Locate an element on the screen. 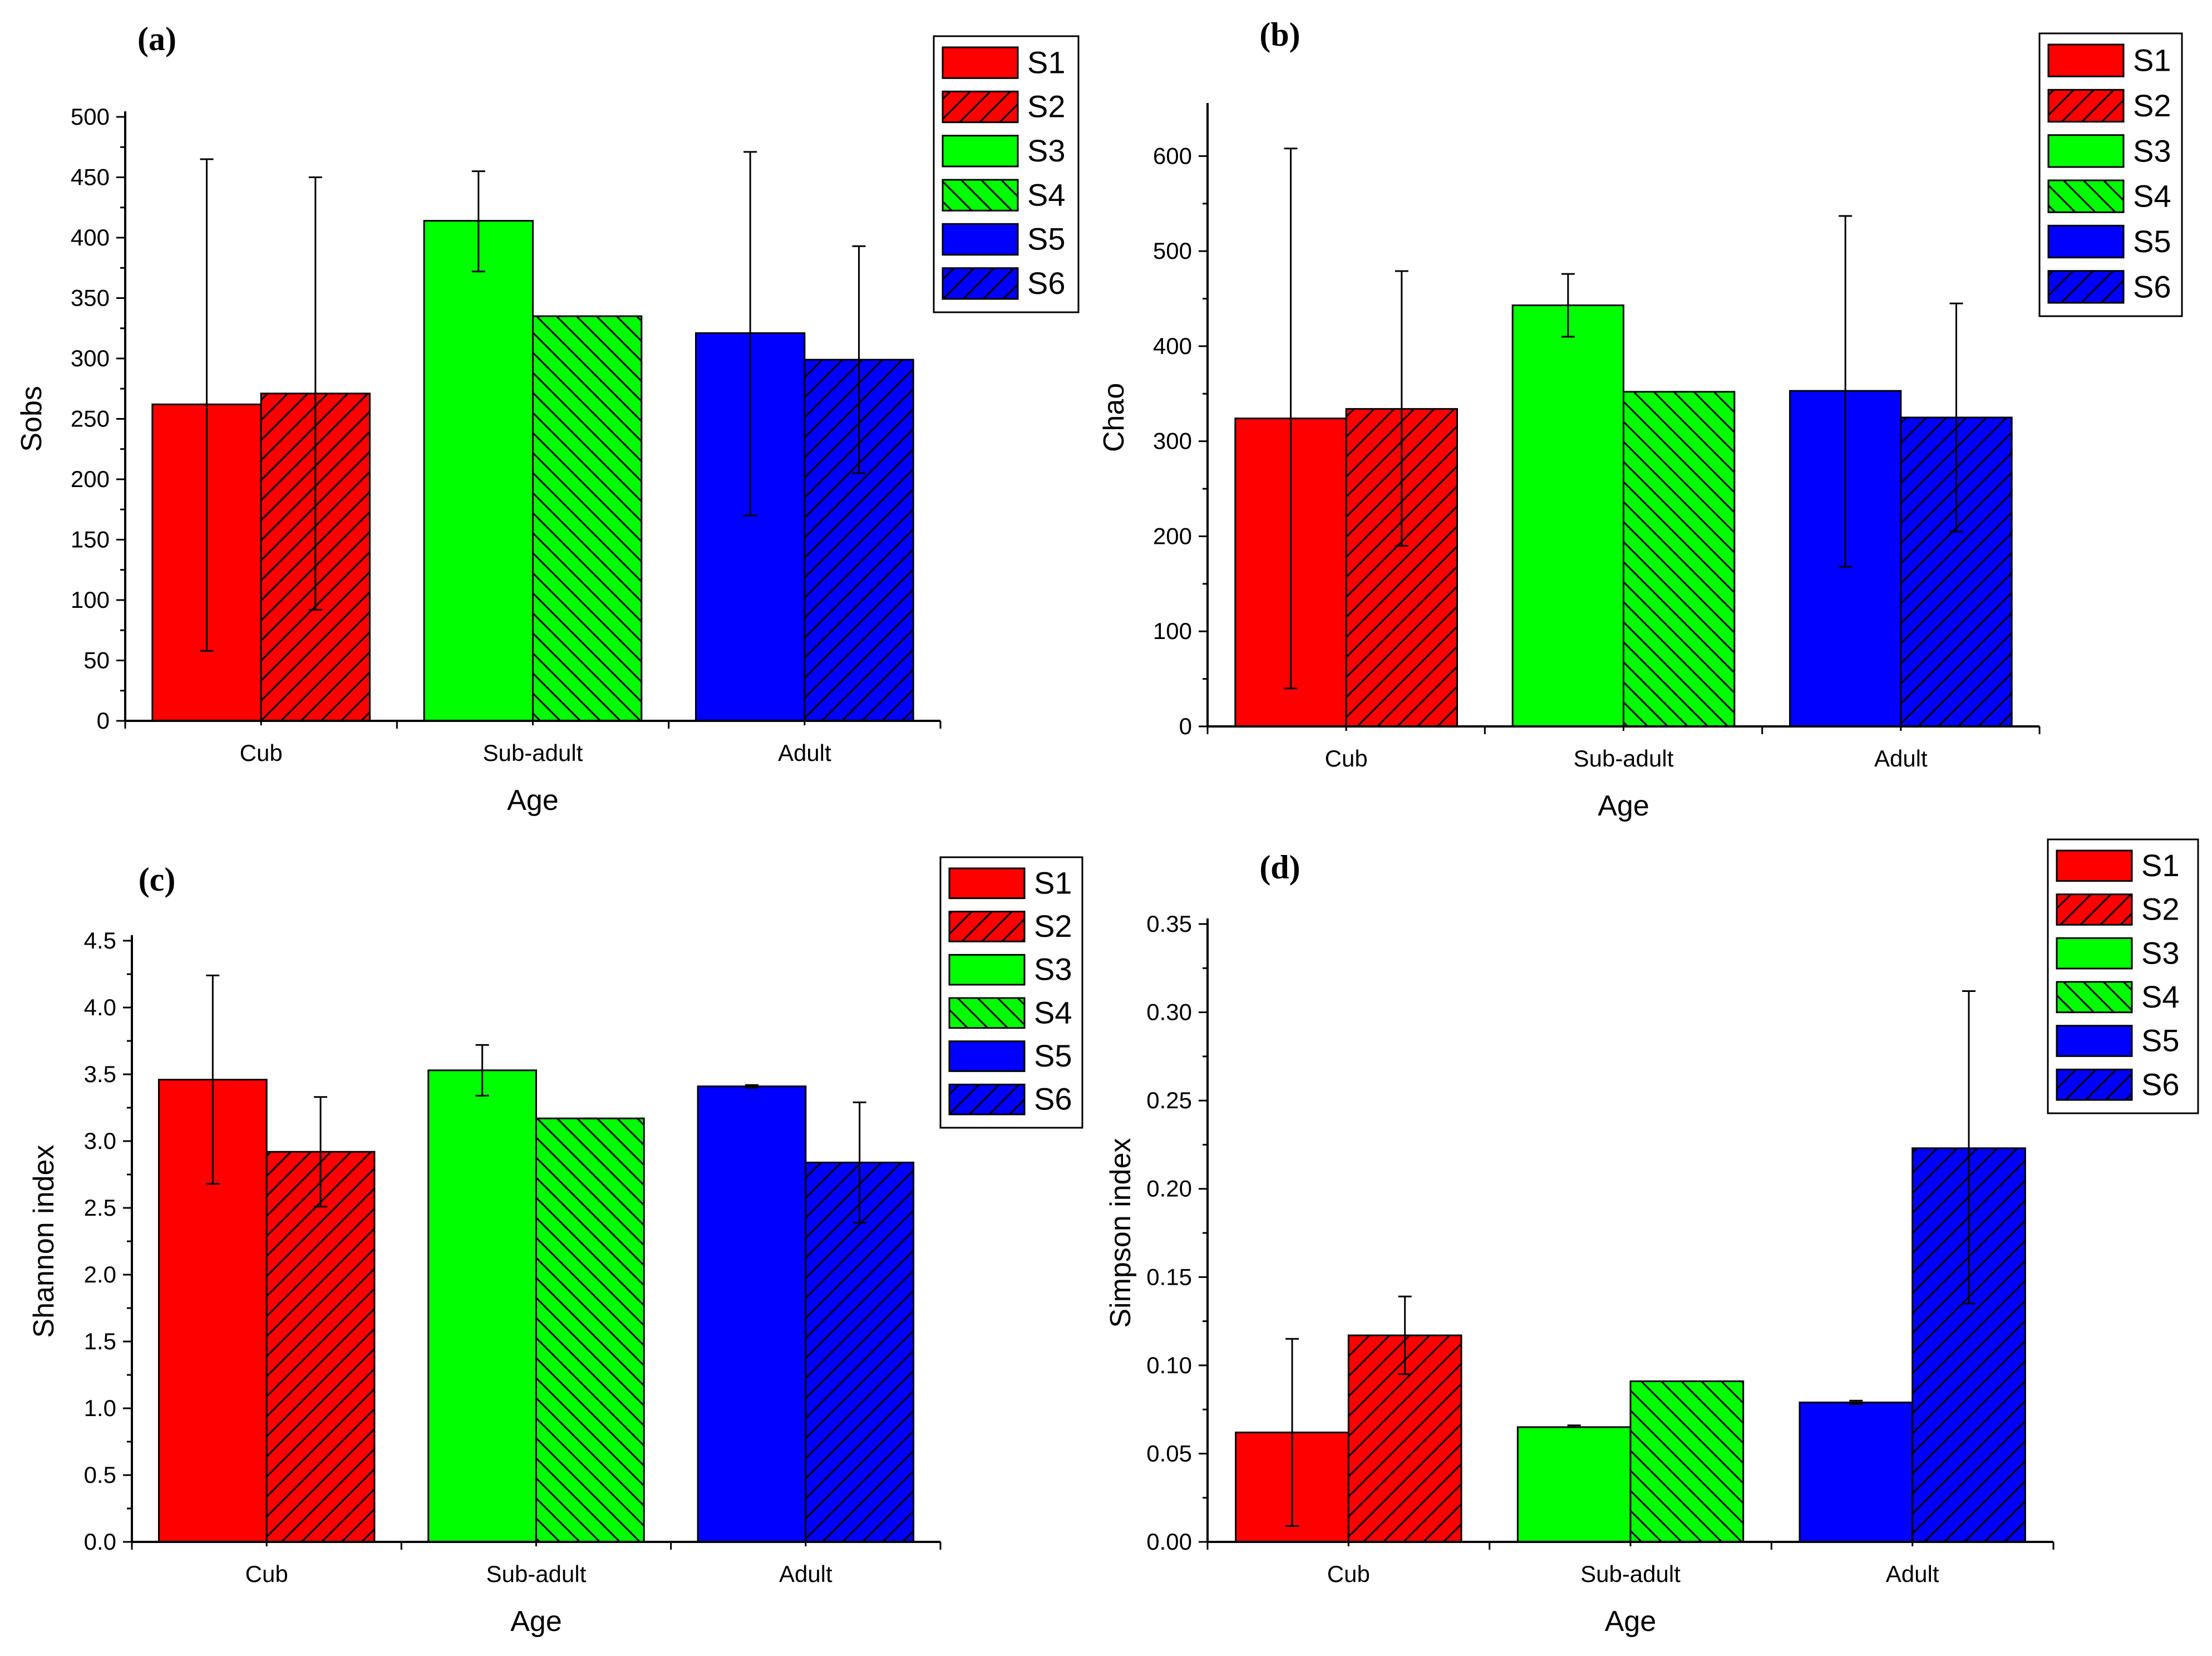 Image resolution: width=2212 pixels, height=1656 pixels. y-tick-label: 0.35 is located at coordinates (1169, 924).